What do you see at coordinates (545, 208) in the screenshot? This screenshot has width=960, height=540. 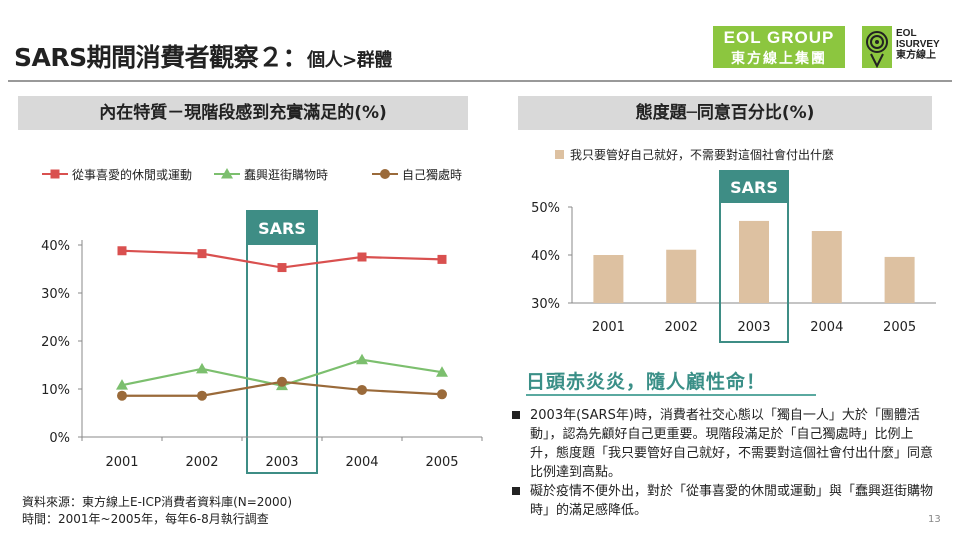 I see `y-tick-label: 50%` at bounding box center [545, 208].